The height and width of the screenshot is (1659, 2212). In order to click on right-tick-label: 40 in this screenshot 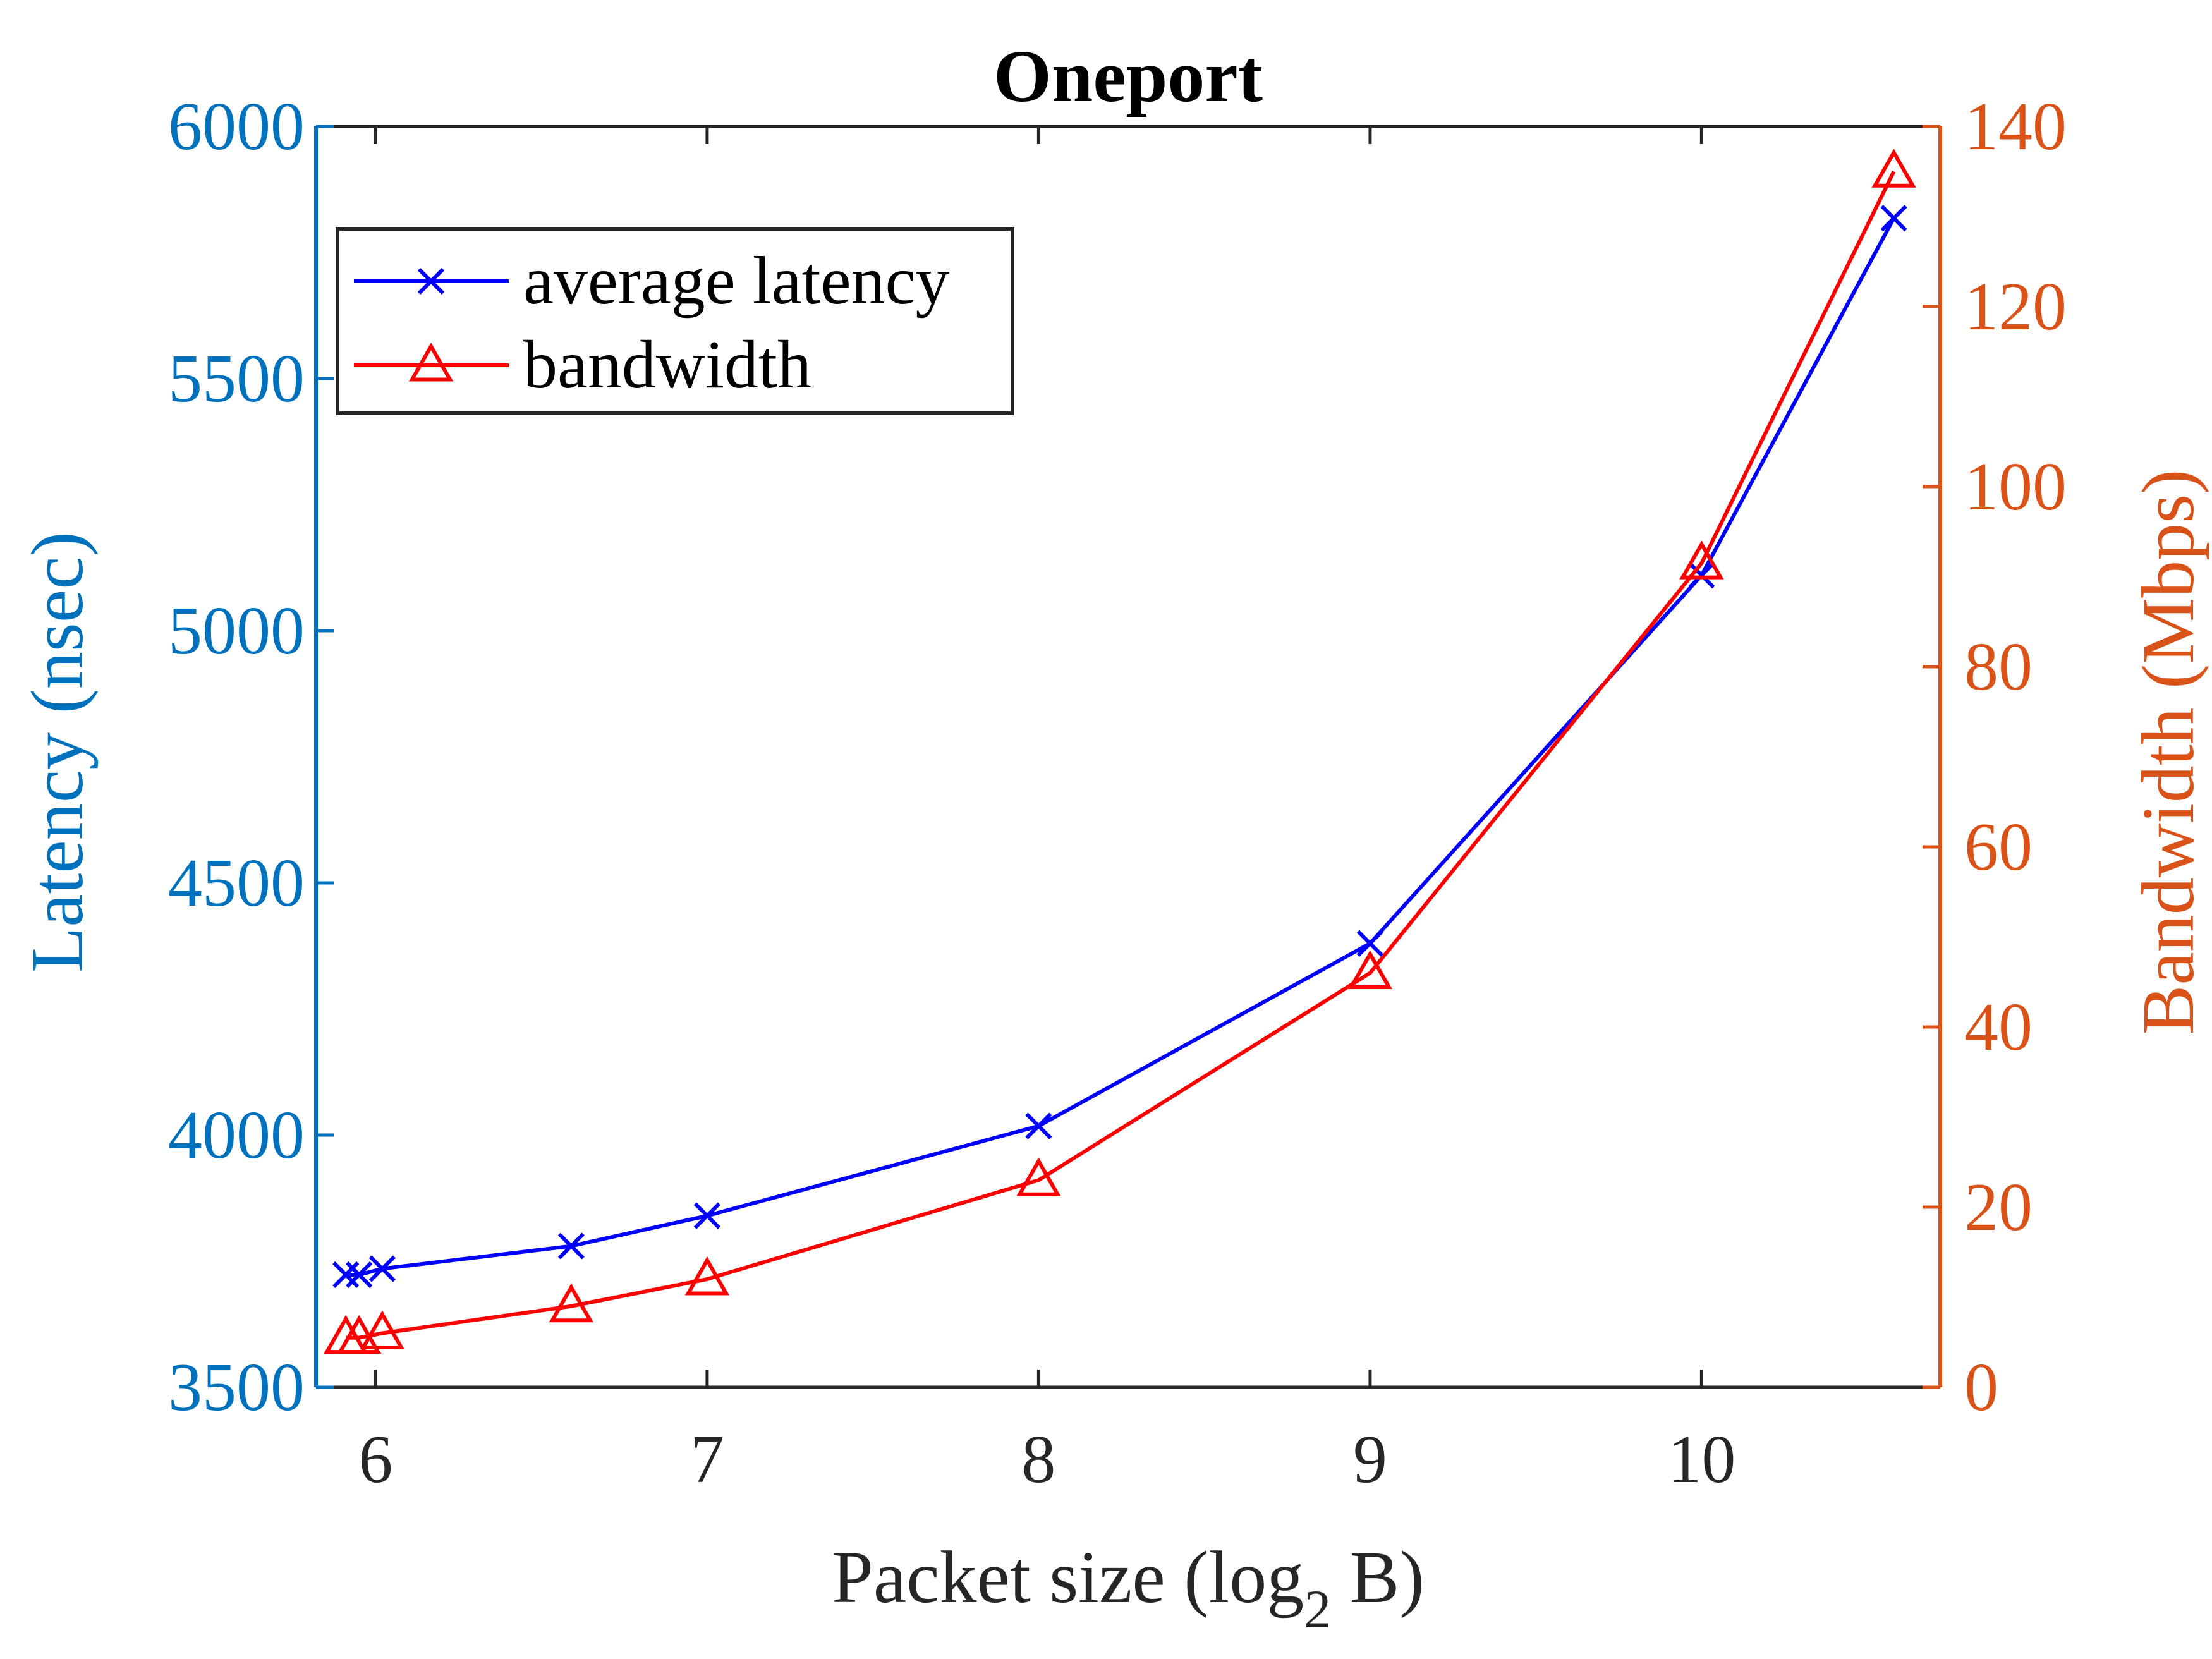, I will do `click(1998, 1027)`.